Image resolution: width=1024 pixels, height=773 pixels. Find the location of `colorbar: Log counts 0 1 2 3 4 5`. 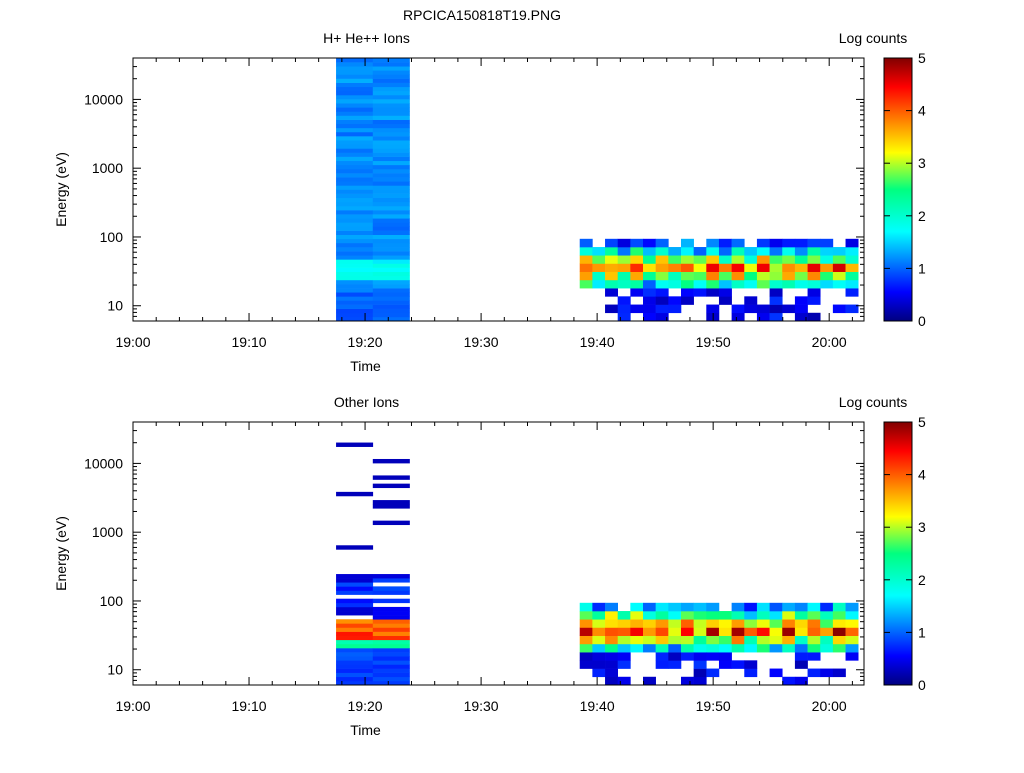

colorbar: Log counts 0 1 2 3 4 5 is located at coordinates (882, 179).